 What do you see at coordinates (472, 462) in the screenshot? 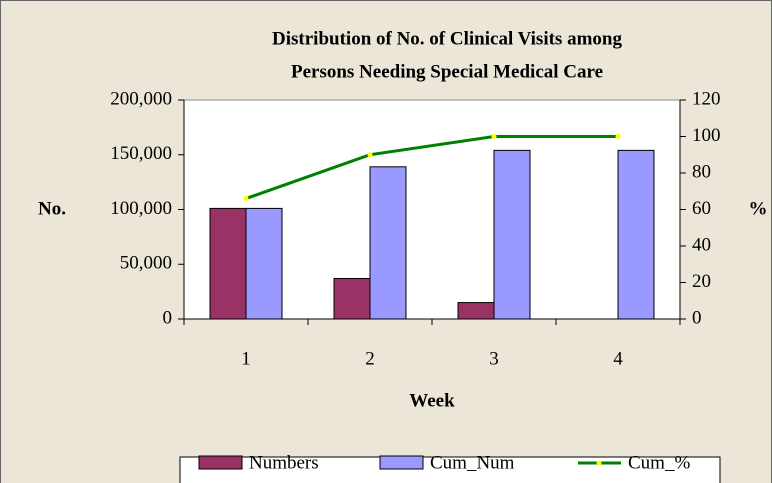
I see `legend-label: Cum_Num` at bounding box center [472, 462].